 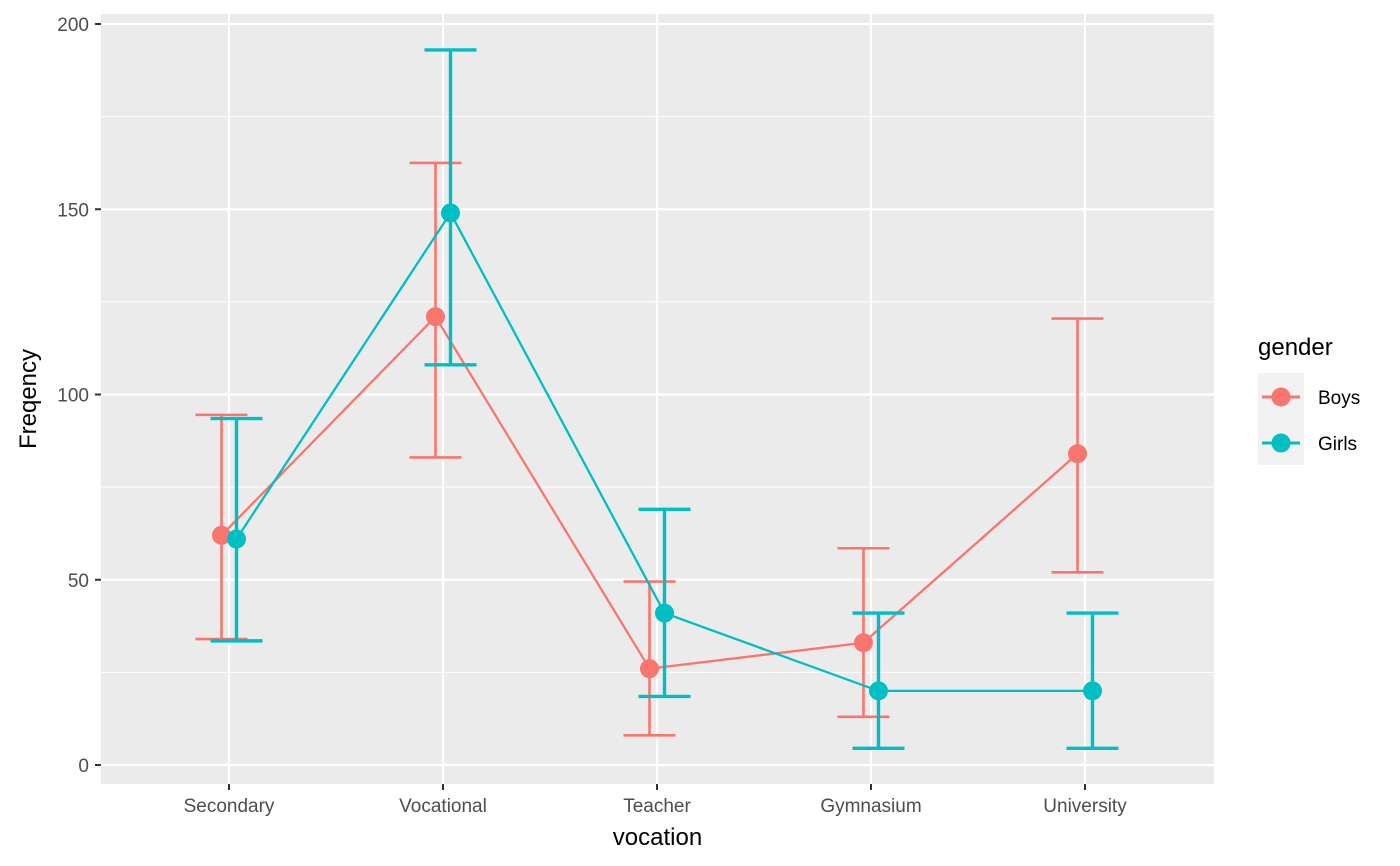 I want to click on legend-label: Girls, so click(x=1337, y=444).